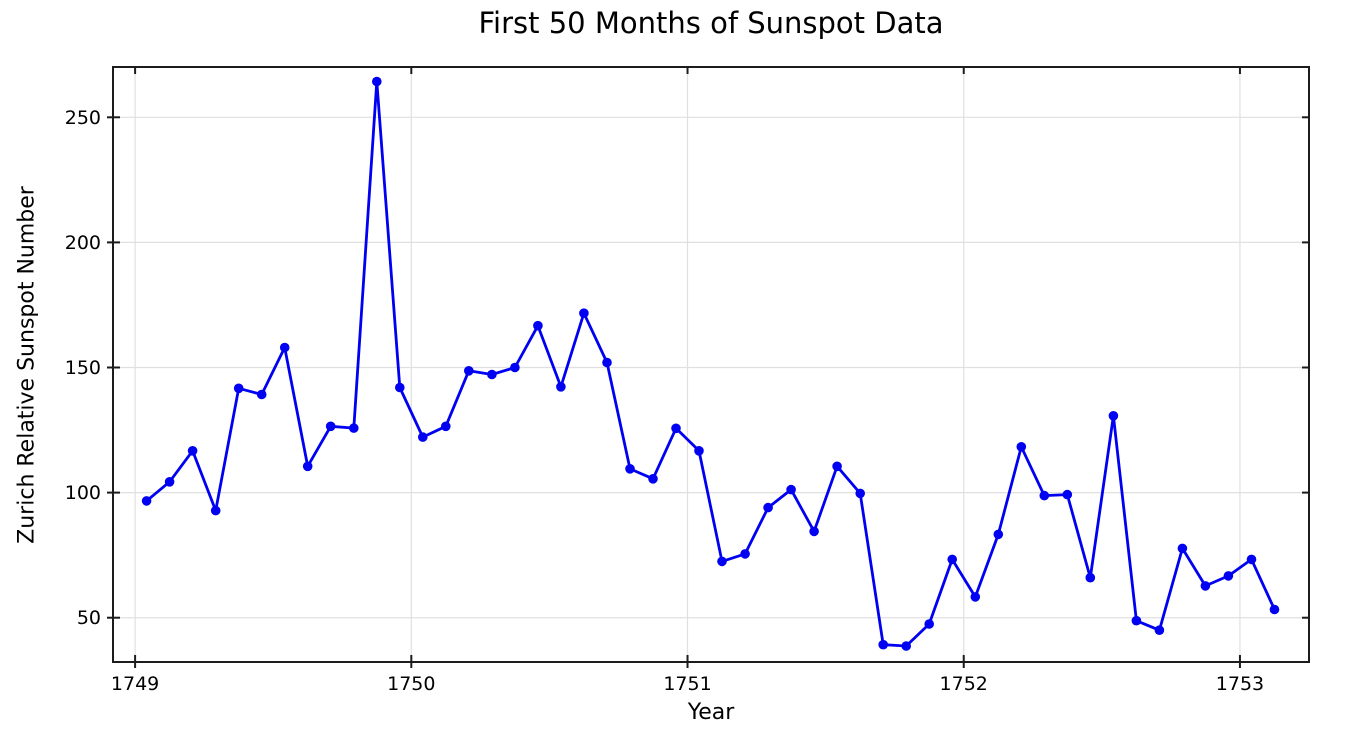  What do you see at coordinates (83, 368) in the screenshot?
I see `y-tick-label: 150` at bounding box center [83, 368].